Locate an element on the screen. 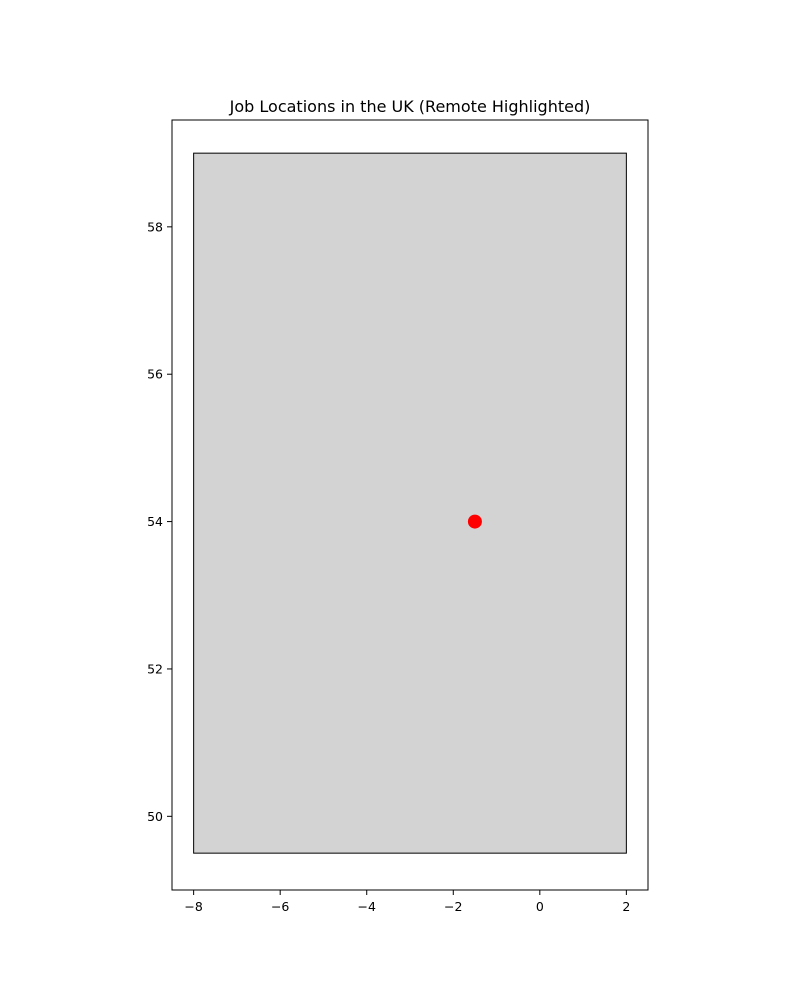 The width and height of the screenshot is (800, 1000). x-axis: −8 −6 −4 −2 0 2 is located at coordinates (407, 902).